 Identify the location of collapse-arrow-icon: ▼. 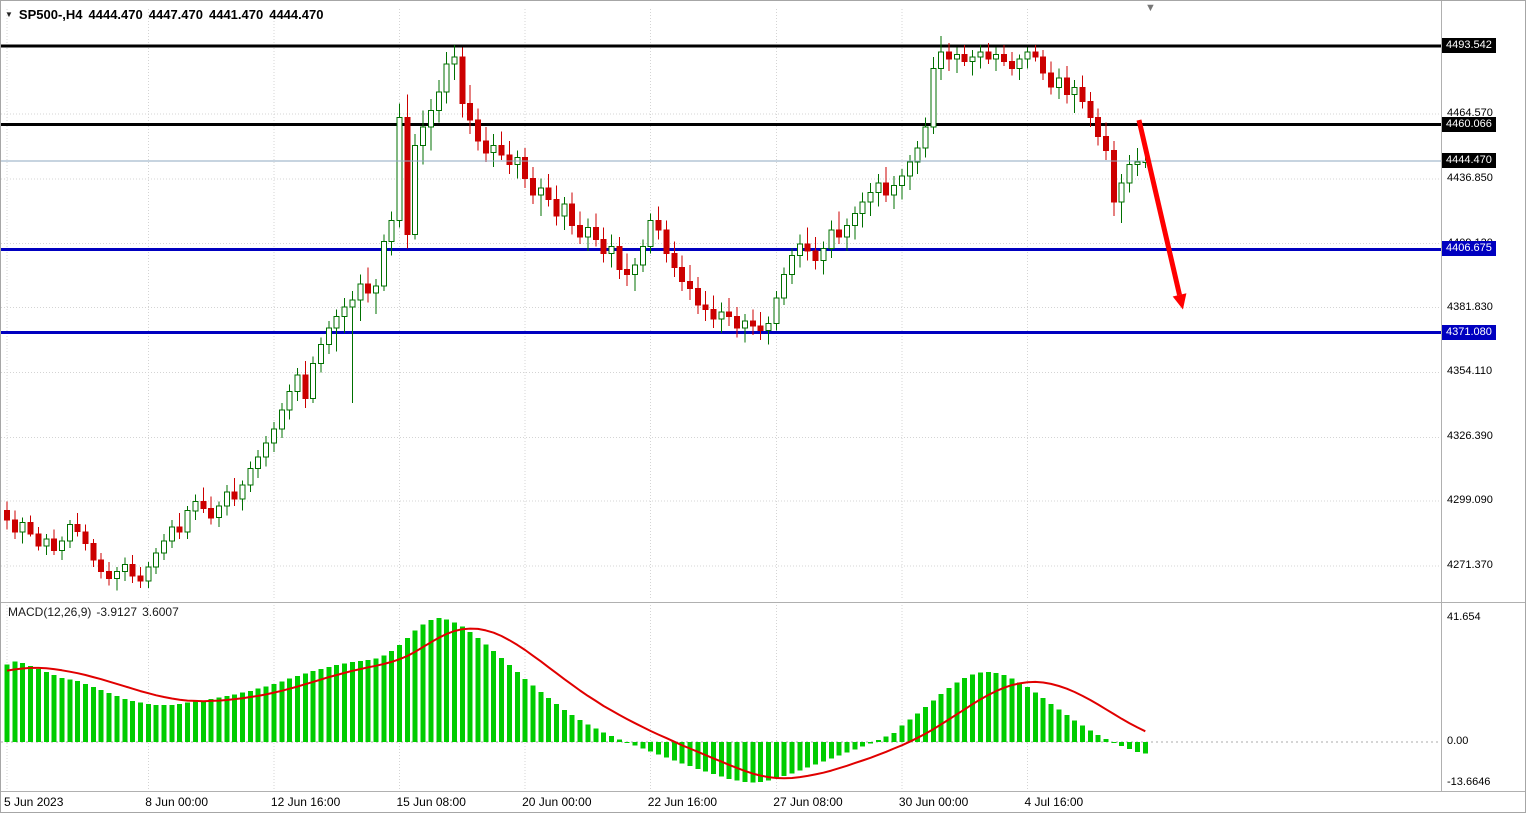
(9, 14).